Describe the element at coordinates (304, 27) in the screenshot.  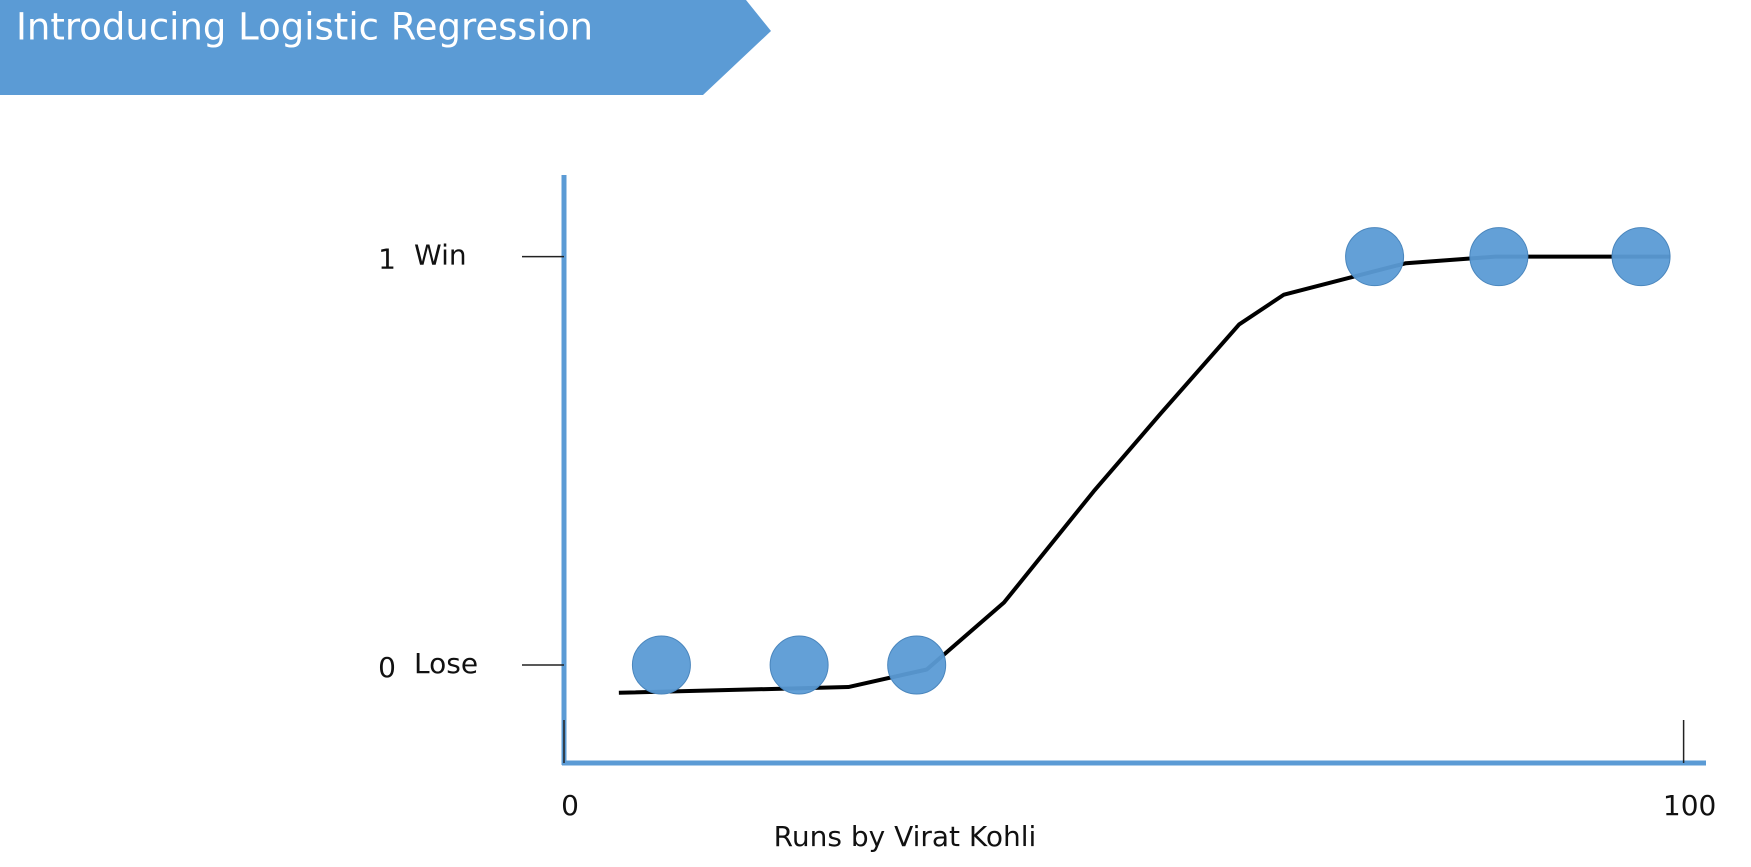
I see `slide-title: Introducing Logistic Regression` at that location.